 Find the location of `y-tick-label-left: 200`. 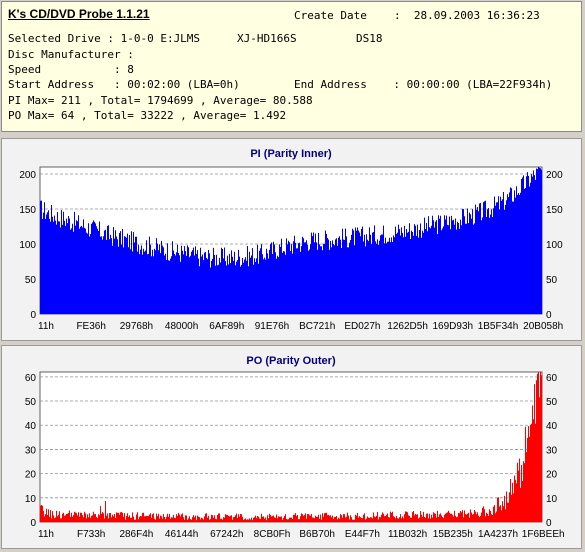

y-tick-label-left: 200 is located at coordinates (27, 175).